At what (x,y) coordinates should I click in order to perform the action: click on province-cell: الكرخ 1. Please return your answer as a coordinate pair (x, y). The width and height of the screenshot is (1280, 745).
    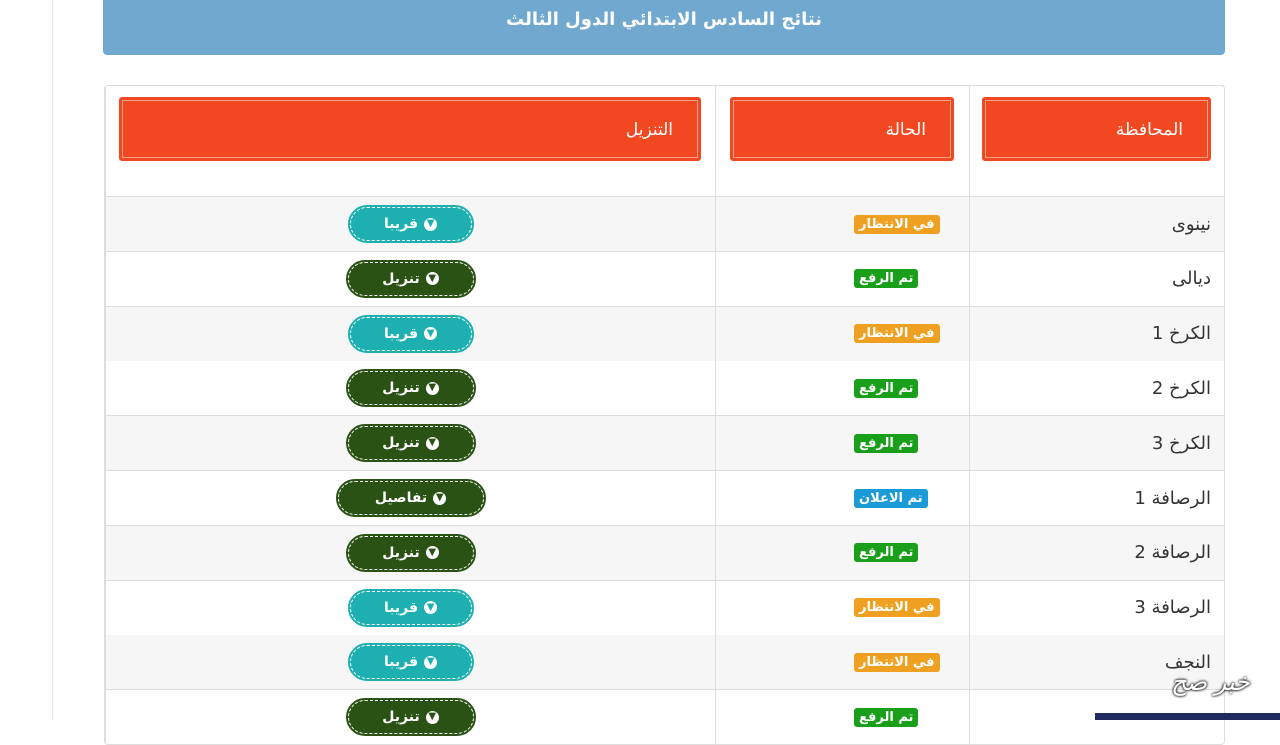
    Looking at the image, I should click on (1096, 334).